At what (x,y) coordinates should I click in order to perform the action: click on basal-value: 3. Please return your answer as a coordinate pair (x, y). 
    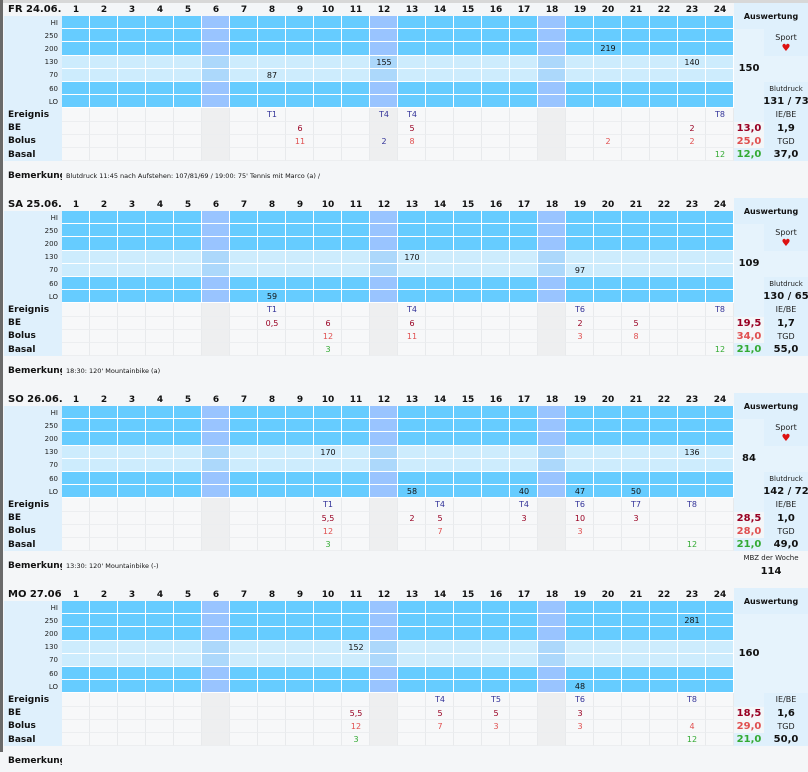
    Looking at the image, I should click on (328, 350).